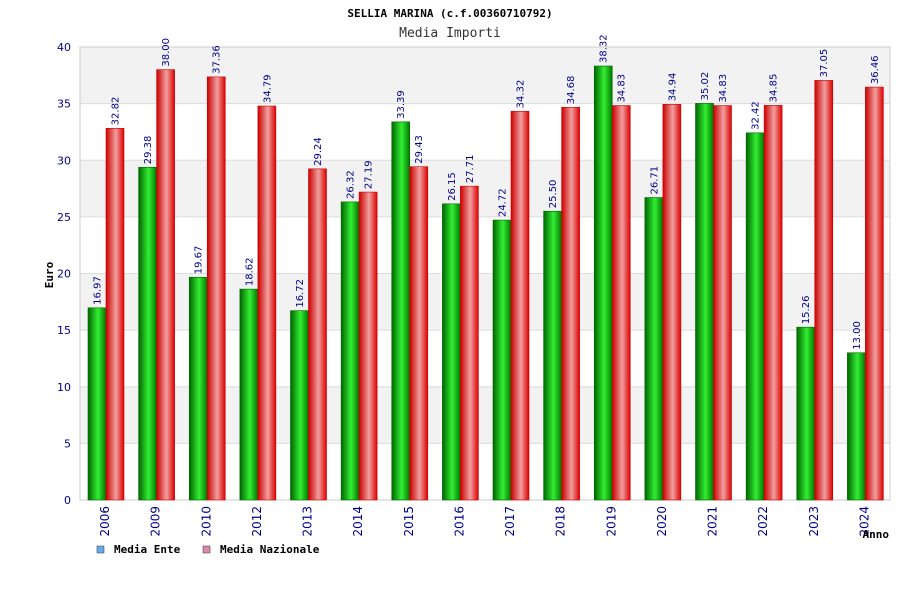 The image size is (900, 600). Describe the element at coordinates (704, 302) in the screenshot. I see `bar-media-ente-2021` at that location.